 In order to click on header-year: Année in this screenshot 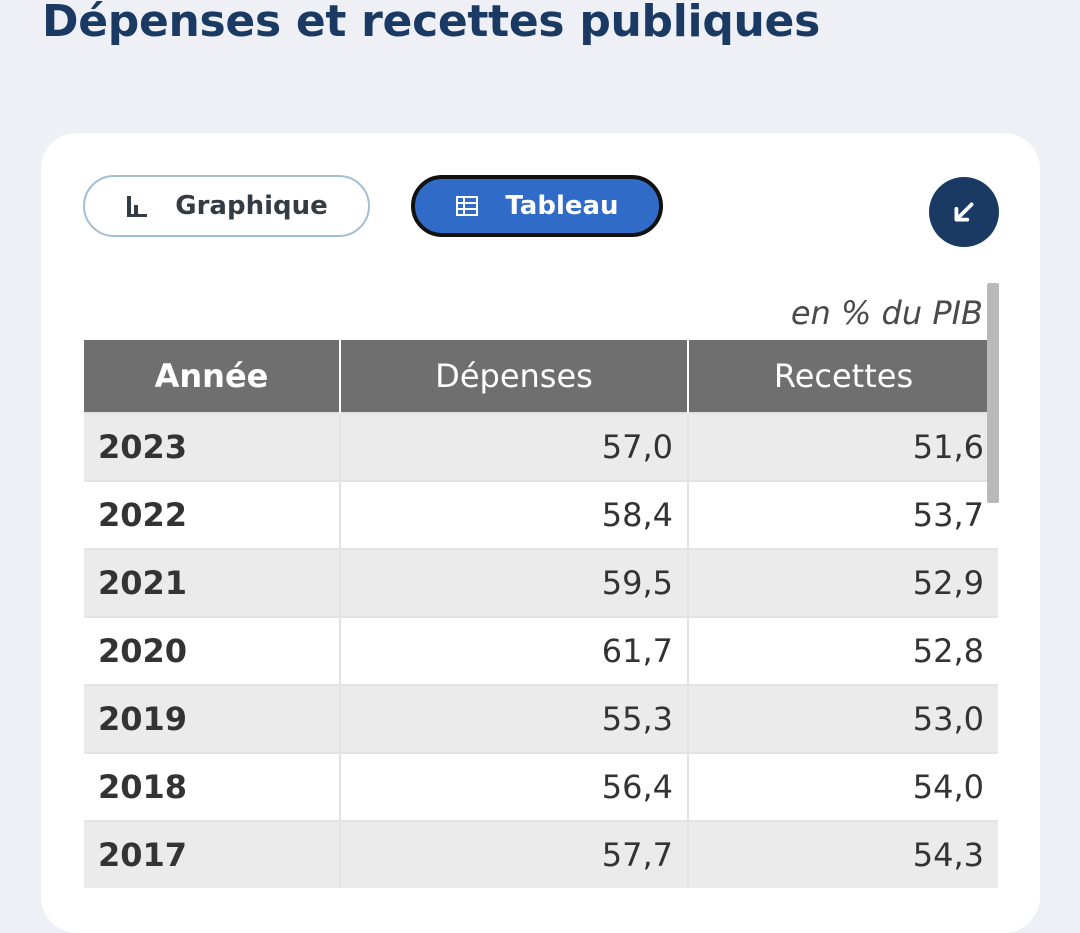, I will do `click(212, 376)`.